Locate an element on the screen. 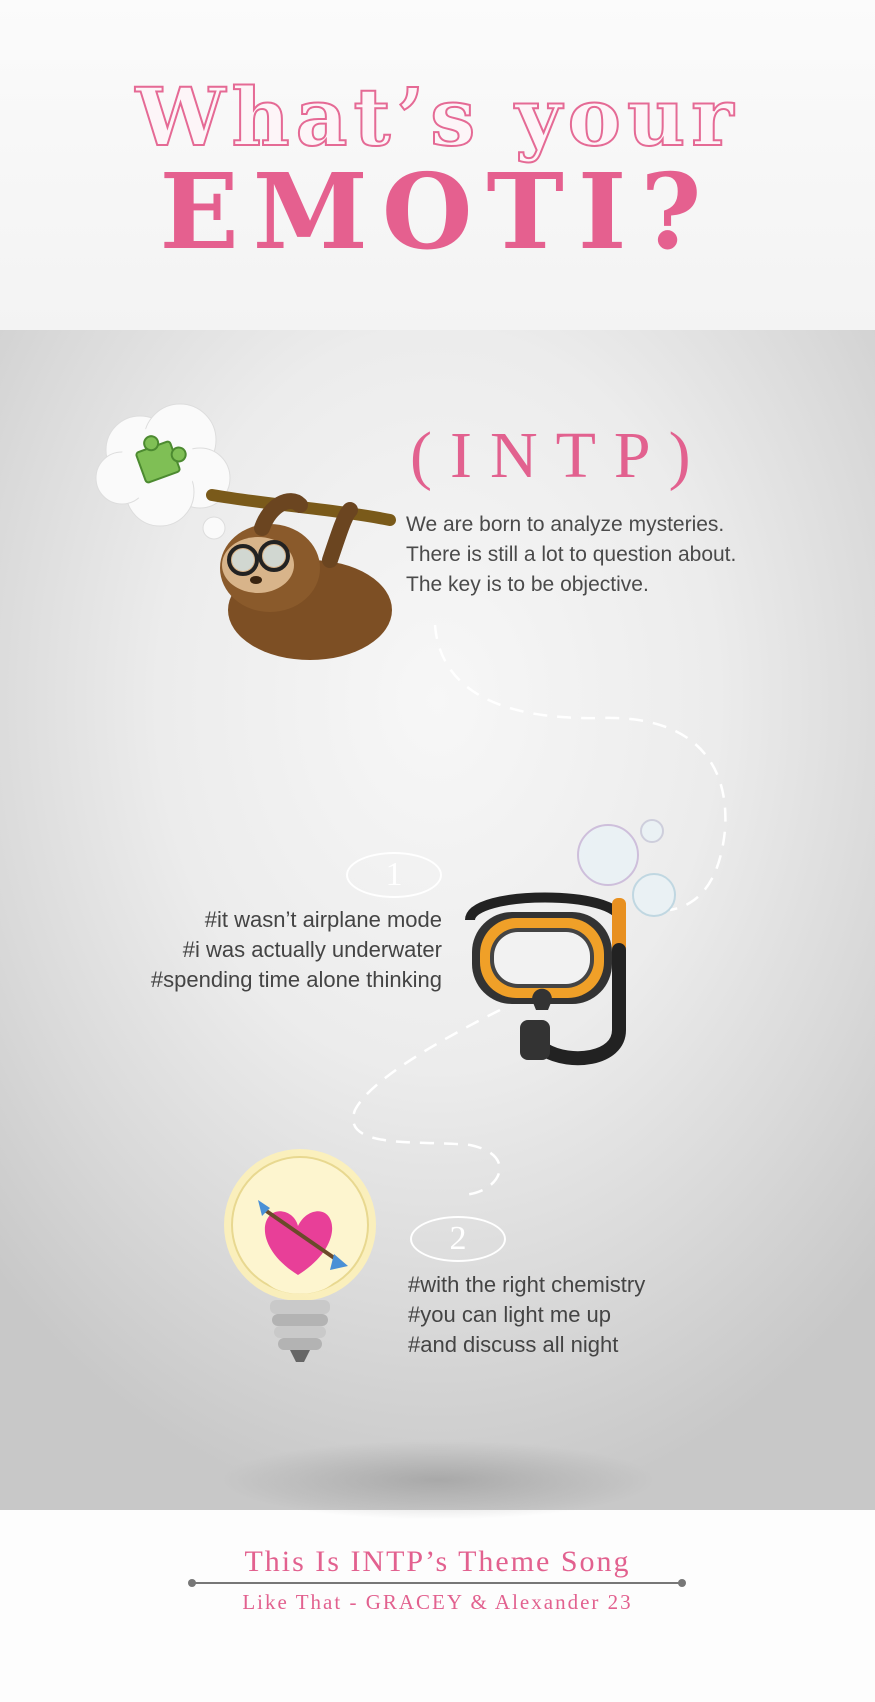  hashtag: #i was actually underwater is located at coordinates (312, 949).